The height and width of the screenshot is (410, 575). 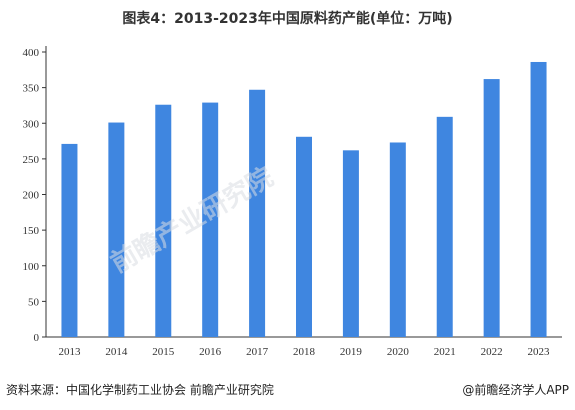 I want to click on bar-2022, so click(x=491, y=208).